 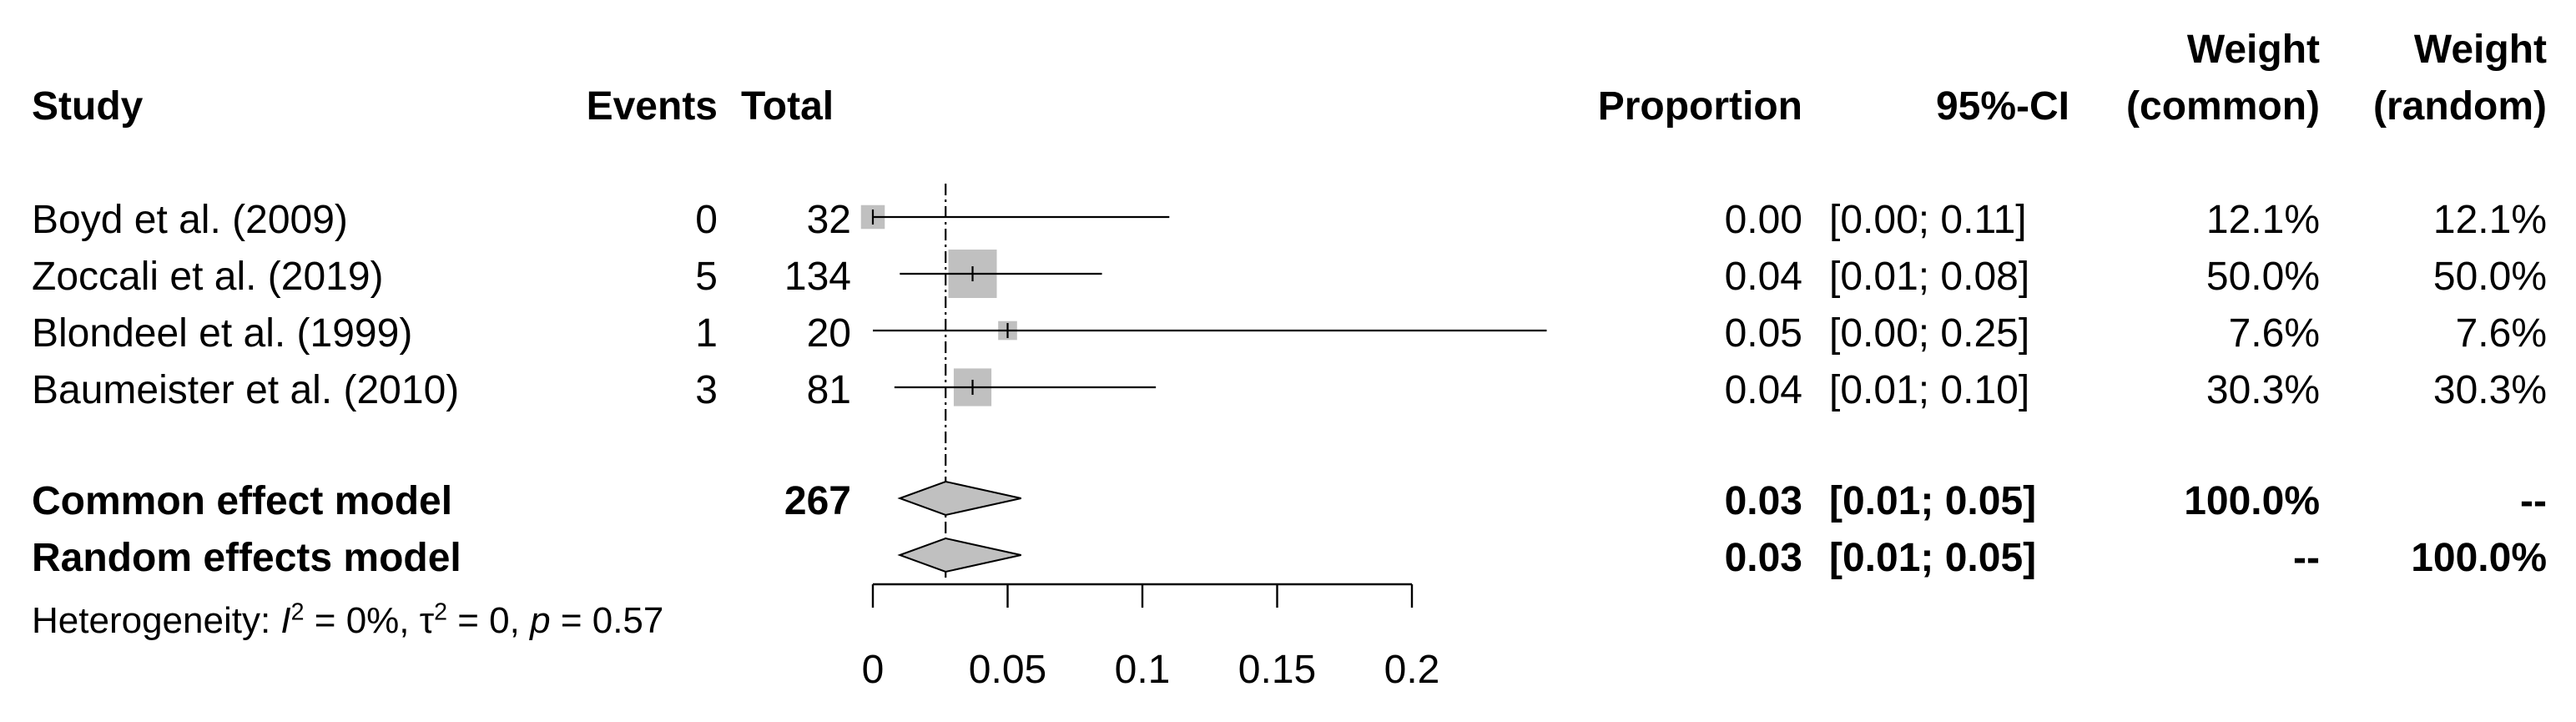 I want to click on column-header-study: Study, so click(x=88, y=106).